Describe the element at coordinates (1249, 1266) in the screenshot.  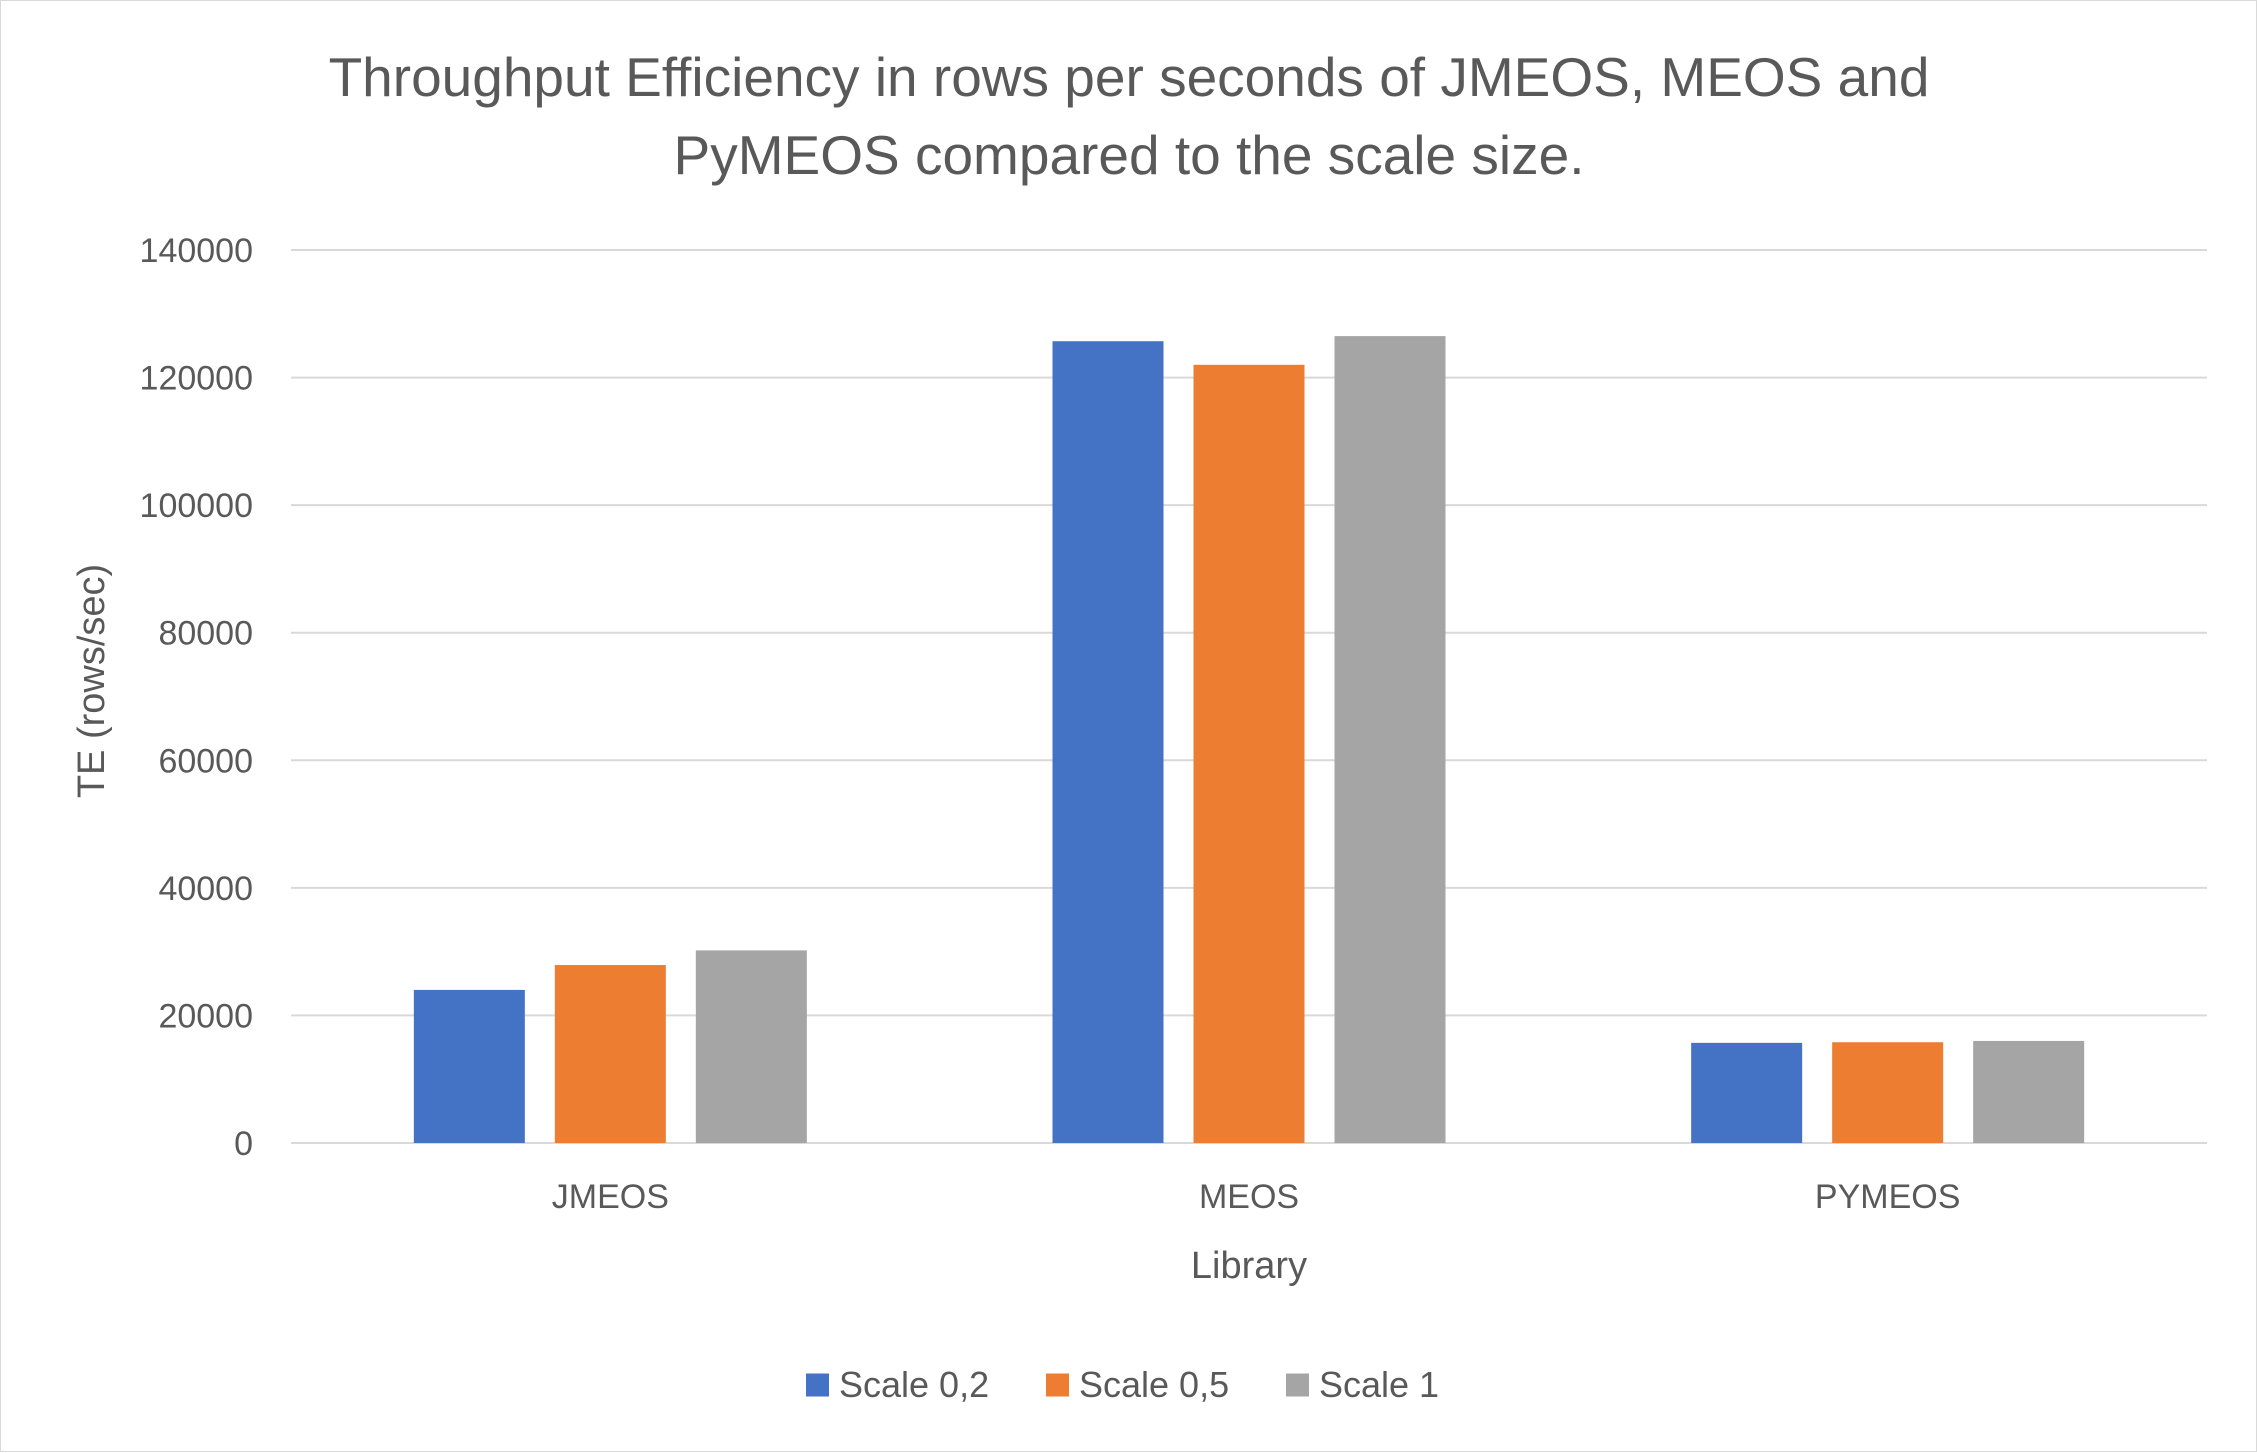
I see `x-axis-title: Library` at that location.